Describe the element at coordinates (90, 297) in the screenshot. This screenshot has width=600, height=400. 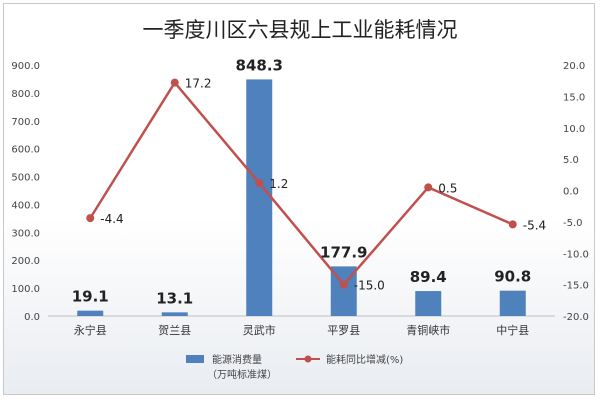
I see `bar-value-label: 19.1` at that location.